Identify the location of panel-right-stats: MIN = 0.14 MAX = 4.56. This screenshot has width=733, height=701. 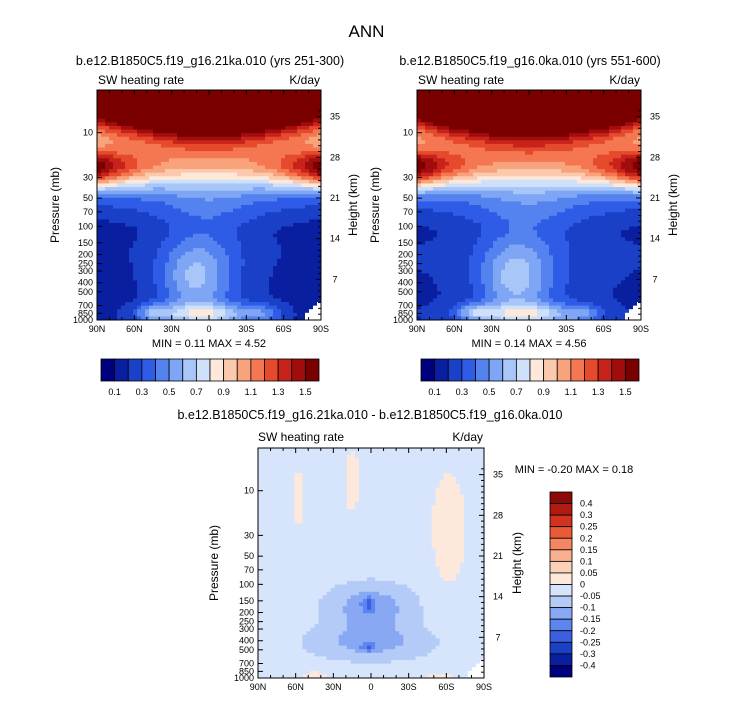
(529, 344).